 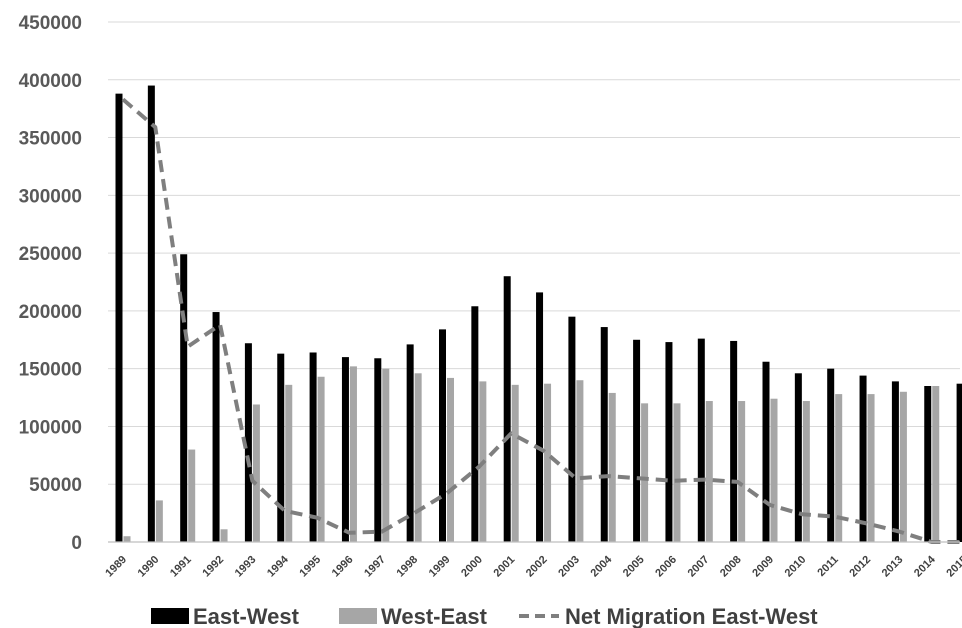 What do you see at coordinates (925, 566) in the screenshot?
I see `x-tick-label: 2014` at bounding box center [925, 566].